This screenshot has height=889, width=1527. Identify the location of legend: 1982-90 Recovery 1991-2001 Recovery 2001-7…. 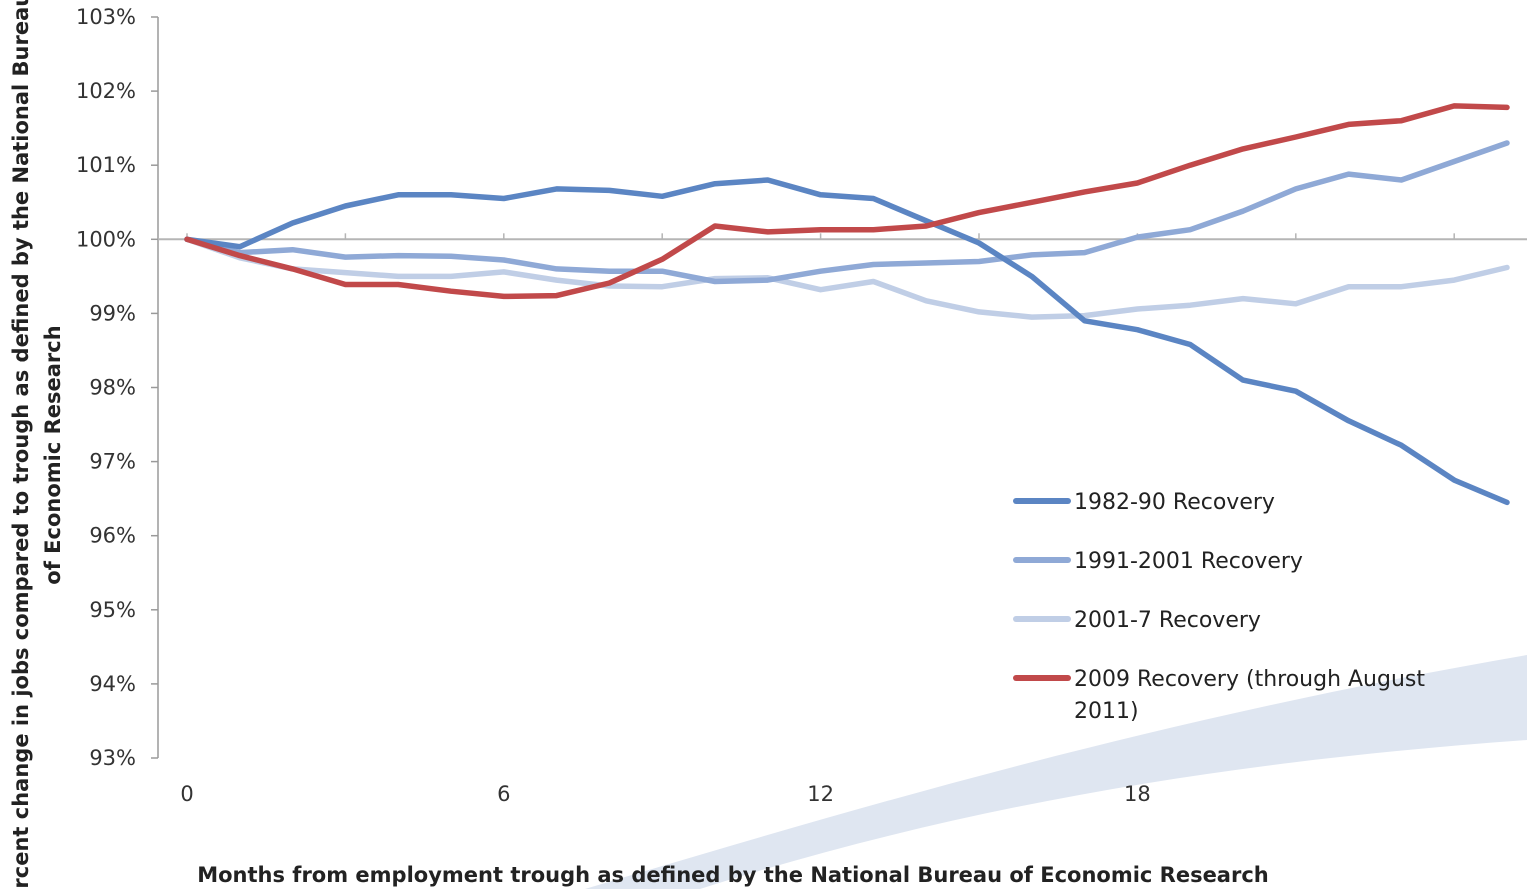
(1219, 607).